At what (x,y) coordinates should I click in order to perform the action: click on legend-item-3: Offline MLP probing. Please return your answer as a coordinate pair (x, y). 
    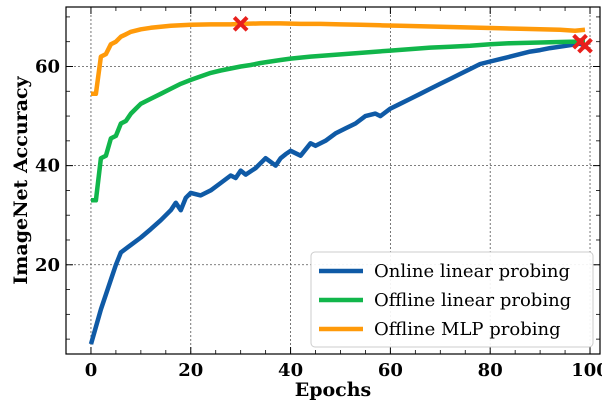
    Looking at the image, I should click on (440, 329).